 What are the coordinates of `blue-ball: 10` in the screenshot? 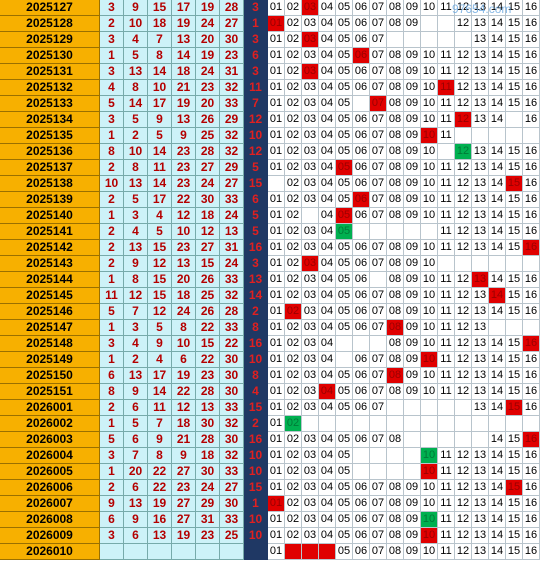 It's located at (256, 136).